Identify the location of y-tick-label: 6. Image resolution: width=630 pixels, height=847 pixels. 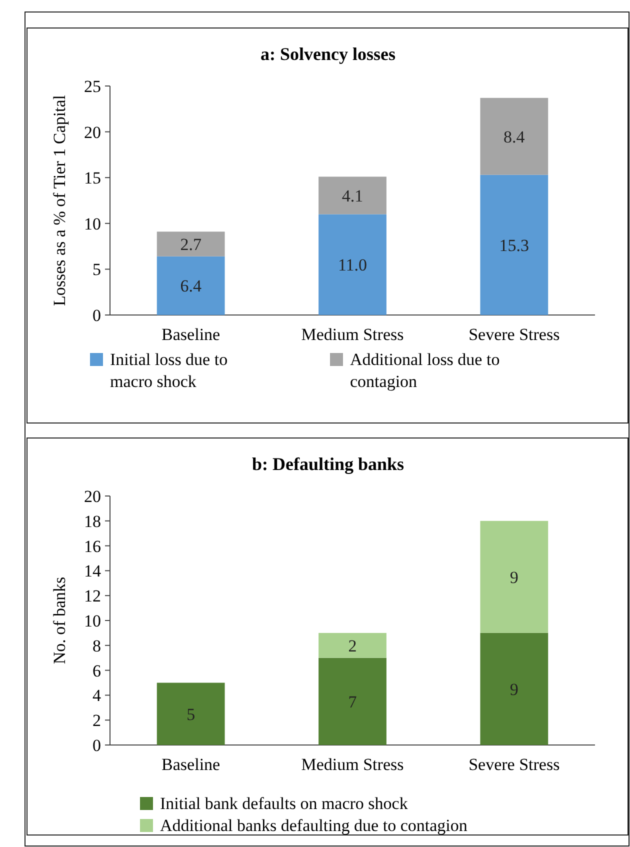
(96, 670).